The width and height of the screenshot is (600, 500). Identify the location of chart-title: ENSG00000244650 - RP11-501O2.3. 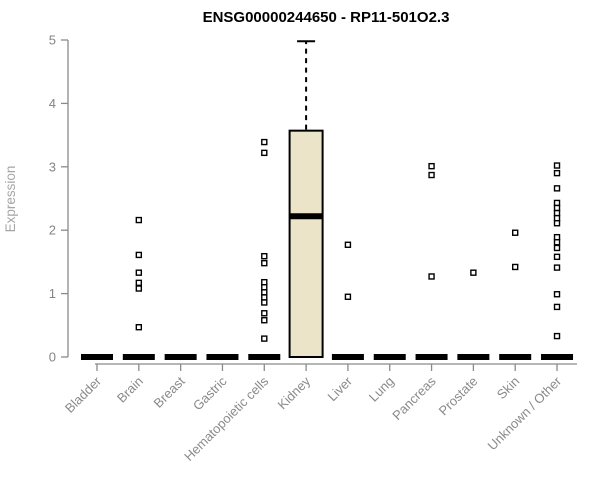
(326, 17).